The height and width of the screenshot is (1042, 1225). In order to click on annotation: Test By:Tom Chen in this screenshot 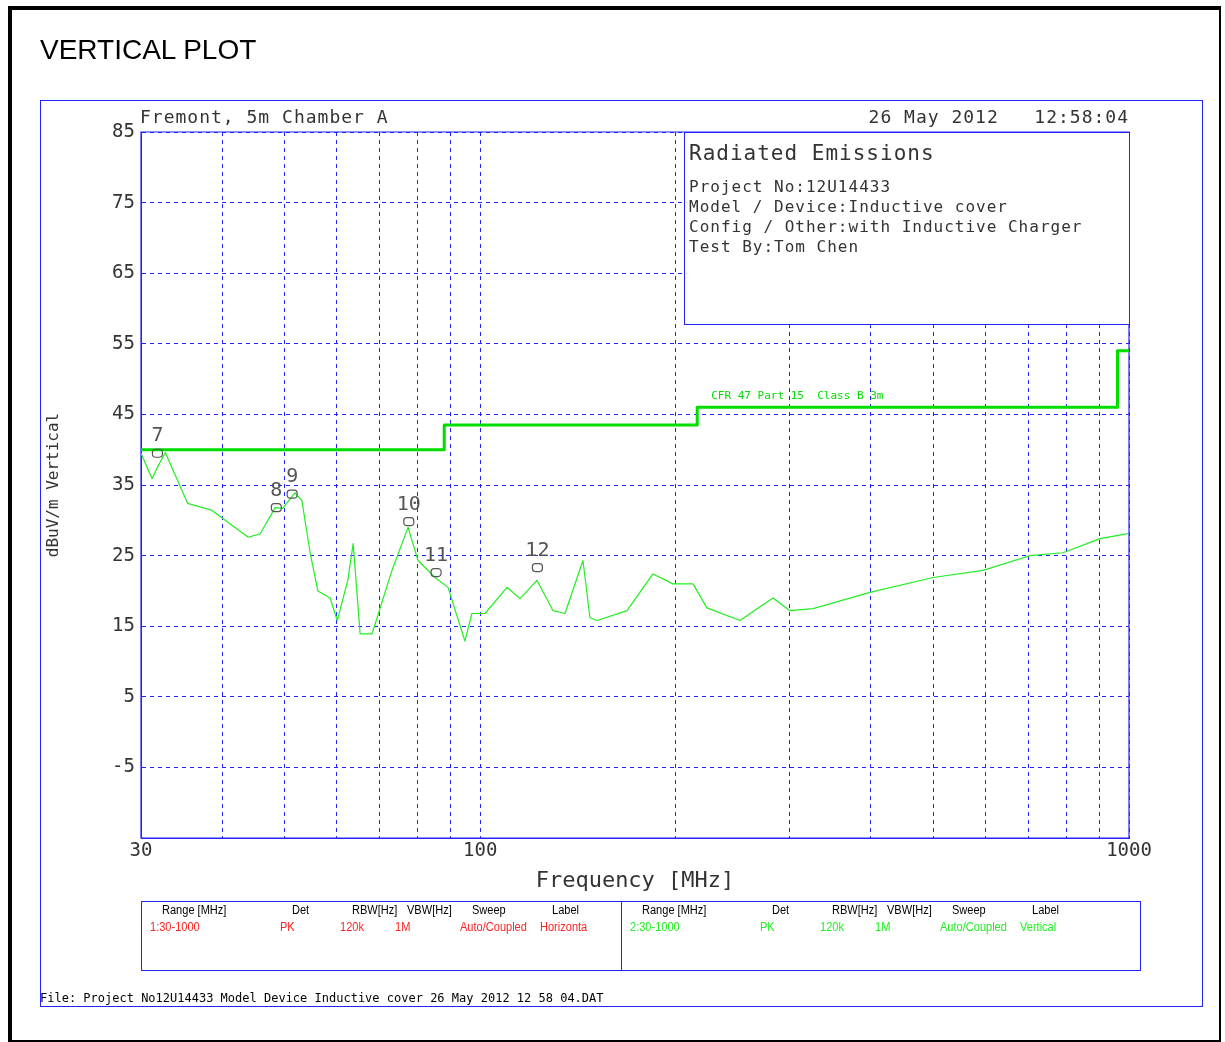, I will do `click(774, 246)`.